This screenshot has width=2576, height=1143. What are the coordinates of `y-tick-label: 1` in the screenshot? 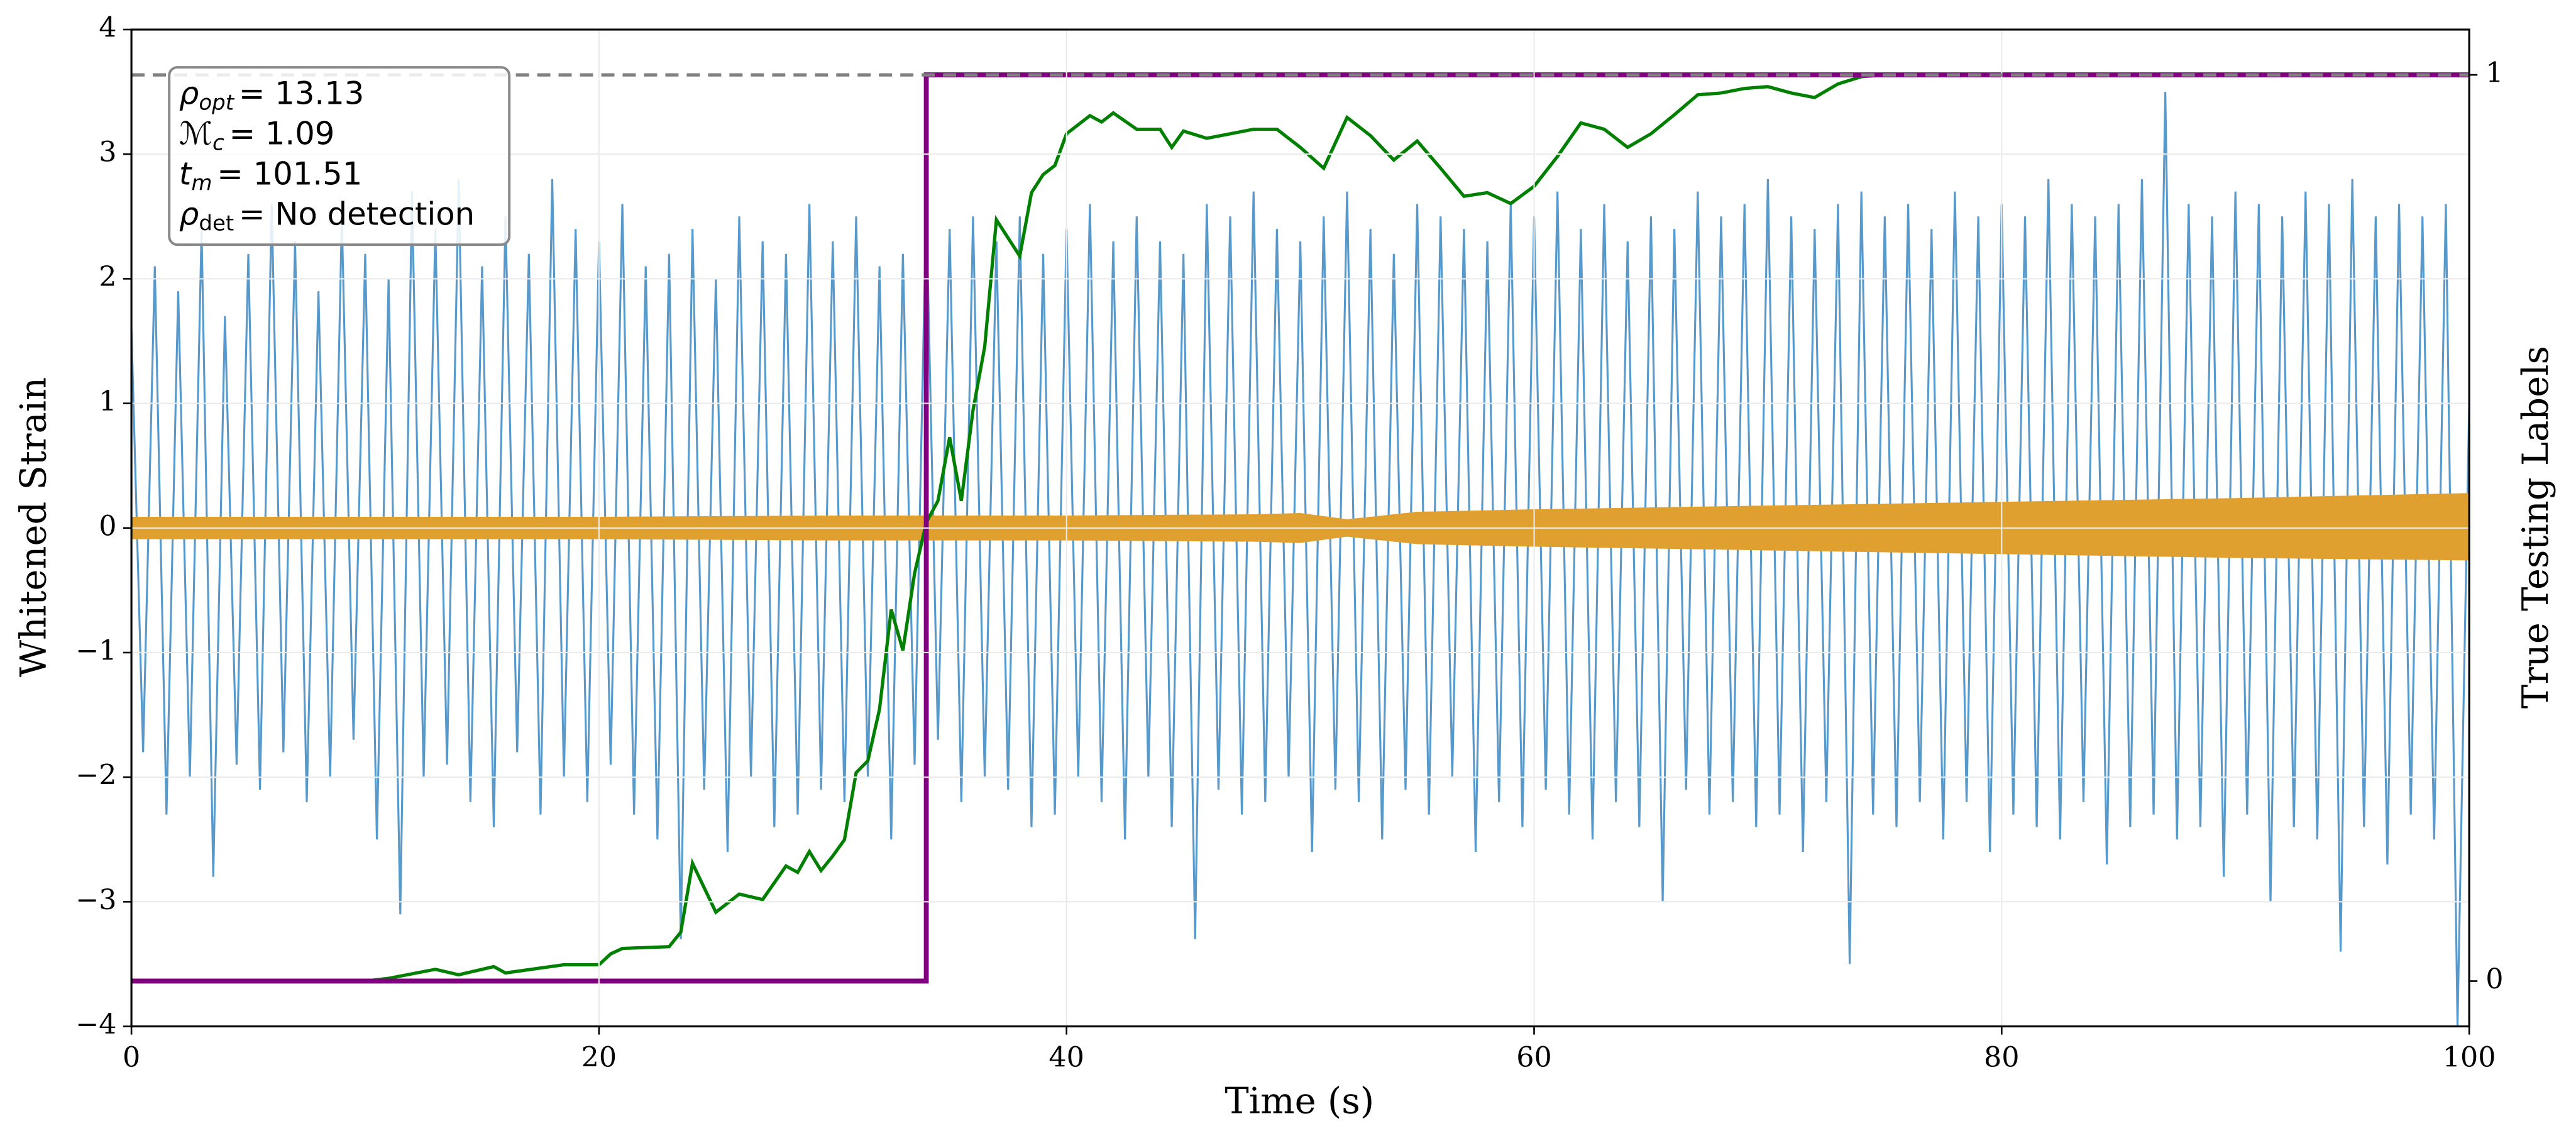 It's located at (107, 401).